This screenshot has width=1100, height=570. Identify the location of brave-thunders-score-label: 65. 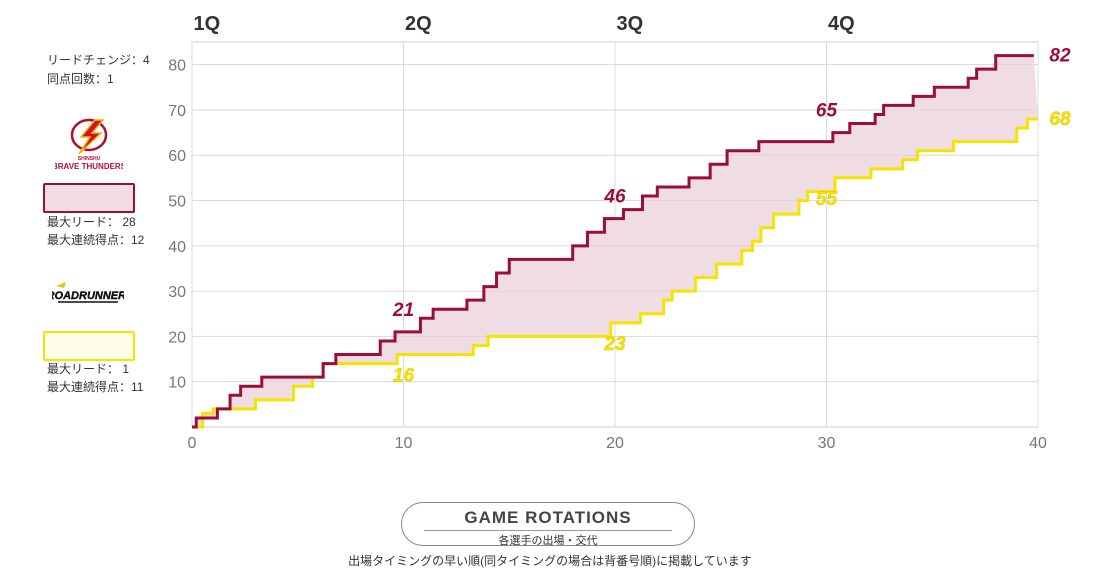
(827, 111).